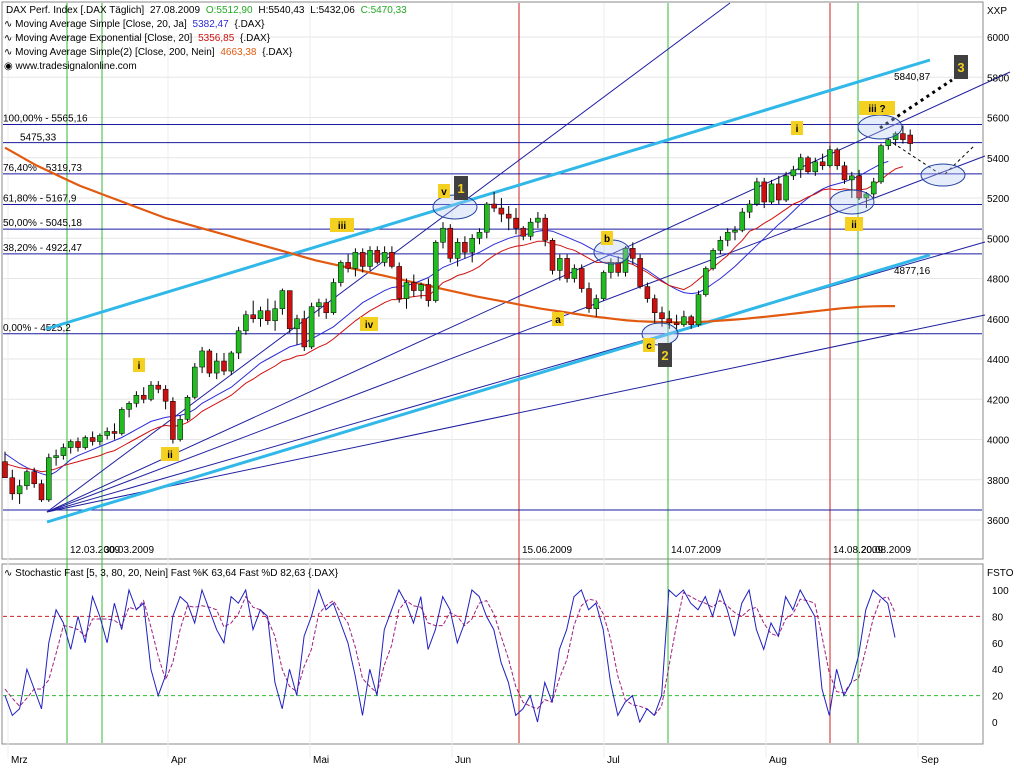  What do you see at coordinates (95, 550) in the screenshot?
I see `date-line-label: 12.03.2009` at bounding box center [95, 550].